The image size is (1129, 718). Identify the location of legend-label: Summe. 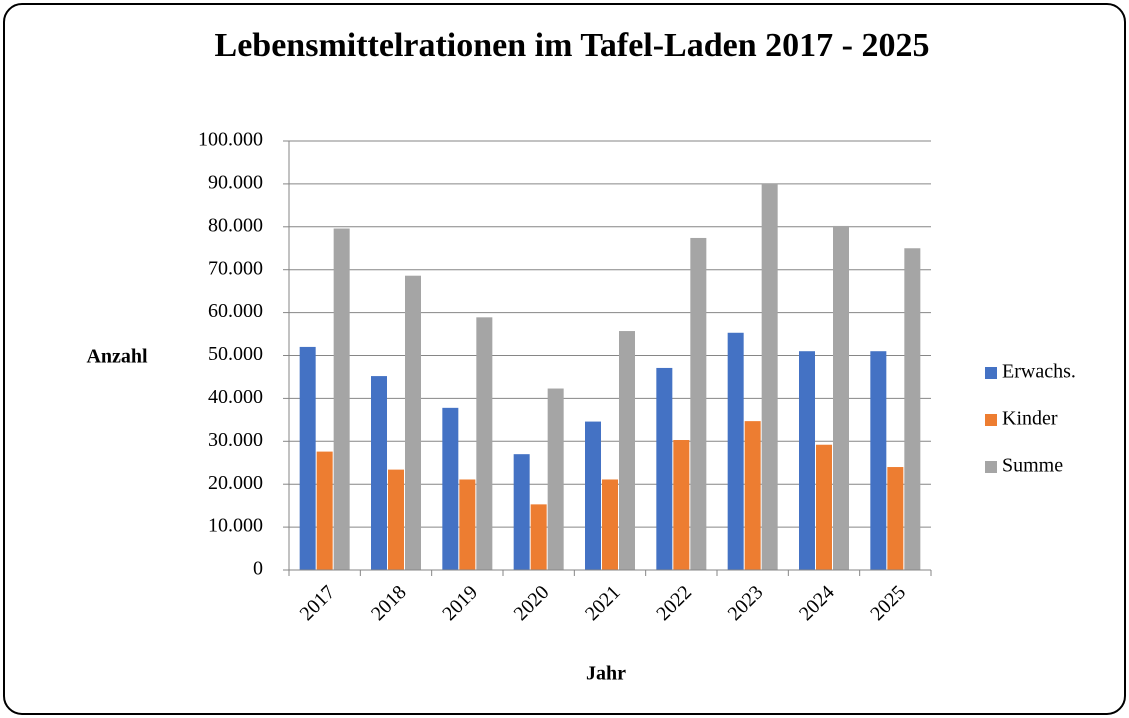
(1032, 466).